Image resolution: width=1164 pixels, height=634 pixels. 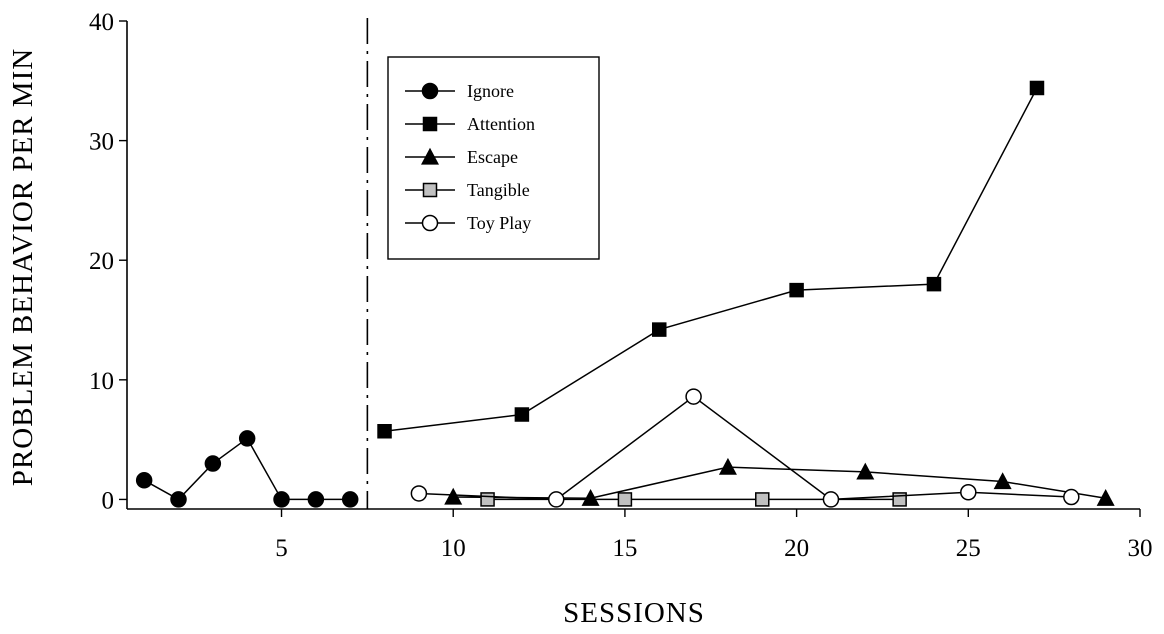 I want to click on legend-label-ignore: Ignore, so click(x=490, y=91).